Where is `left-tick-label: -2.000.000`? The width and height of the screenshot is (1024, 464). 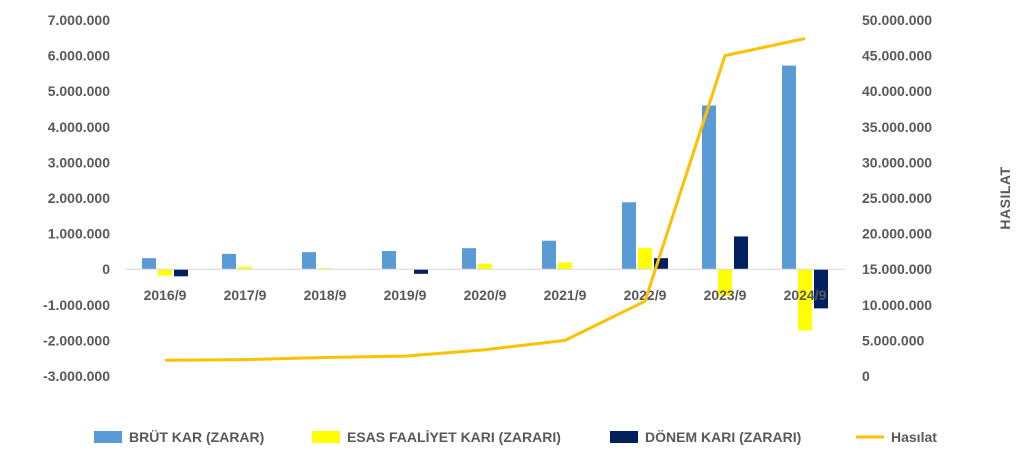 left-tick-label: -2.000.000 is located at coordinates (76, 340).